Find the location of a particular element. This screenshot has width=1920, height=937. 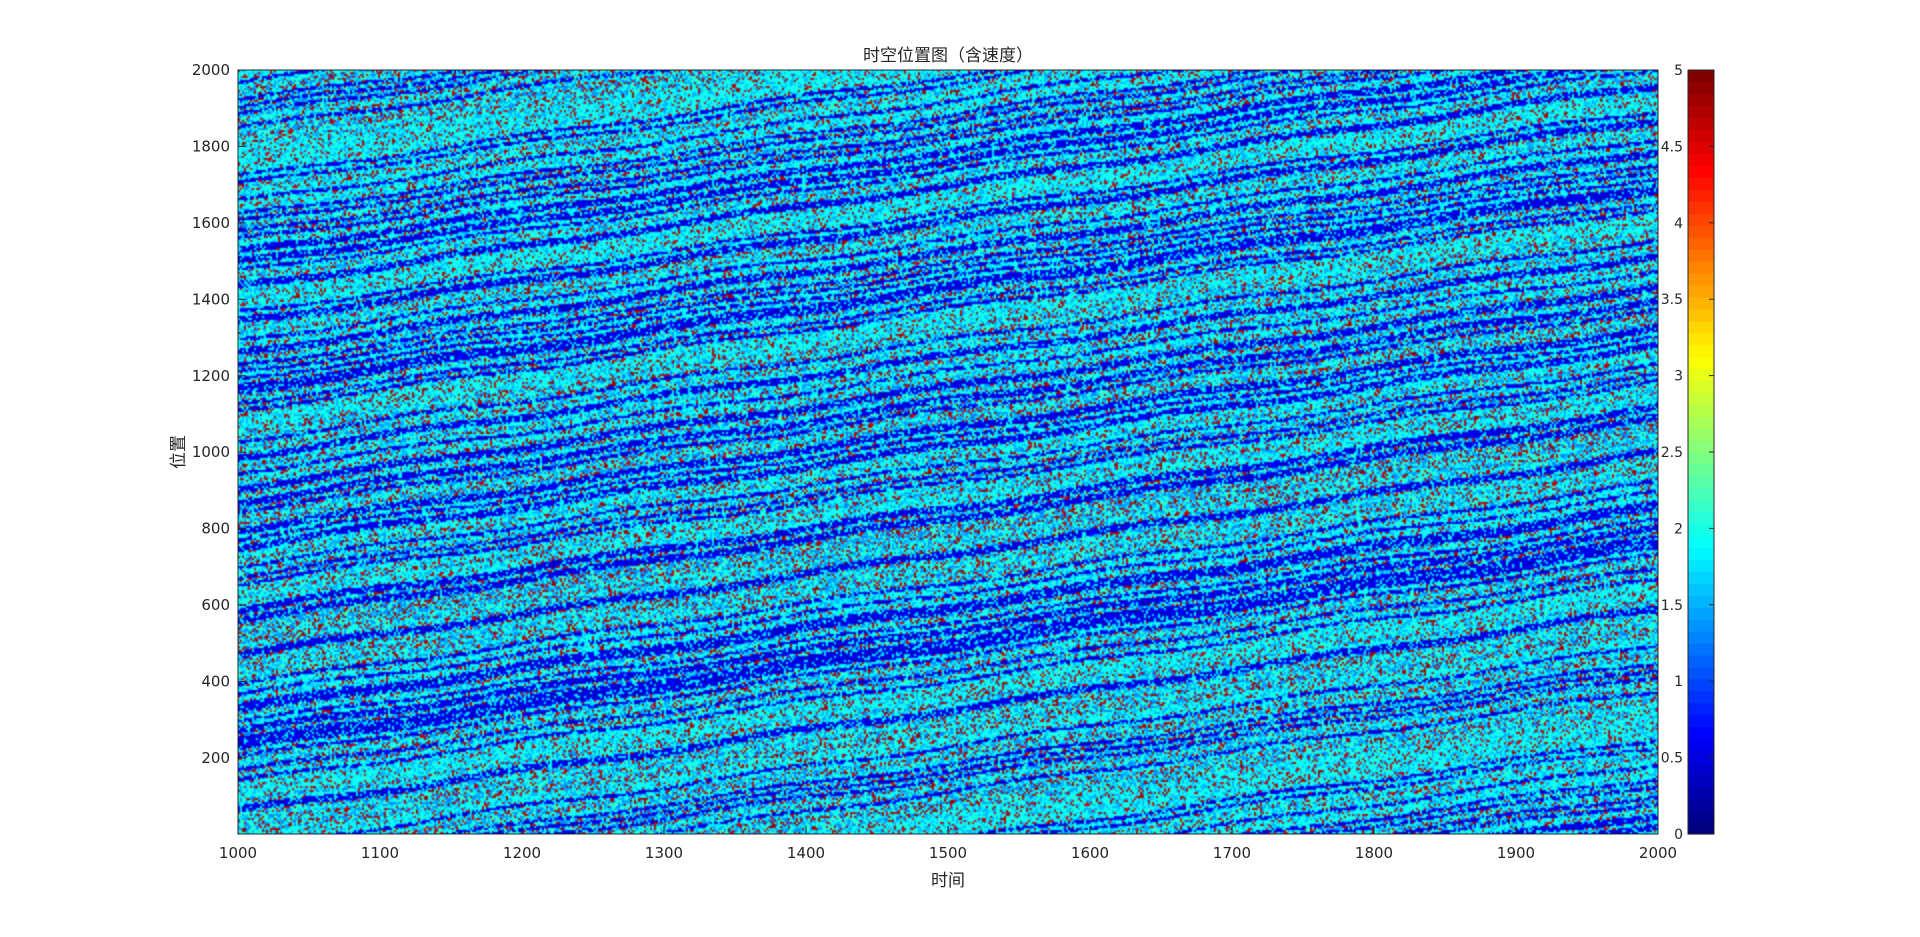

colorbar-tick-label: 0.5 is located at coordinates (1672, 759).